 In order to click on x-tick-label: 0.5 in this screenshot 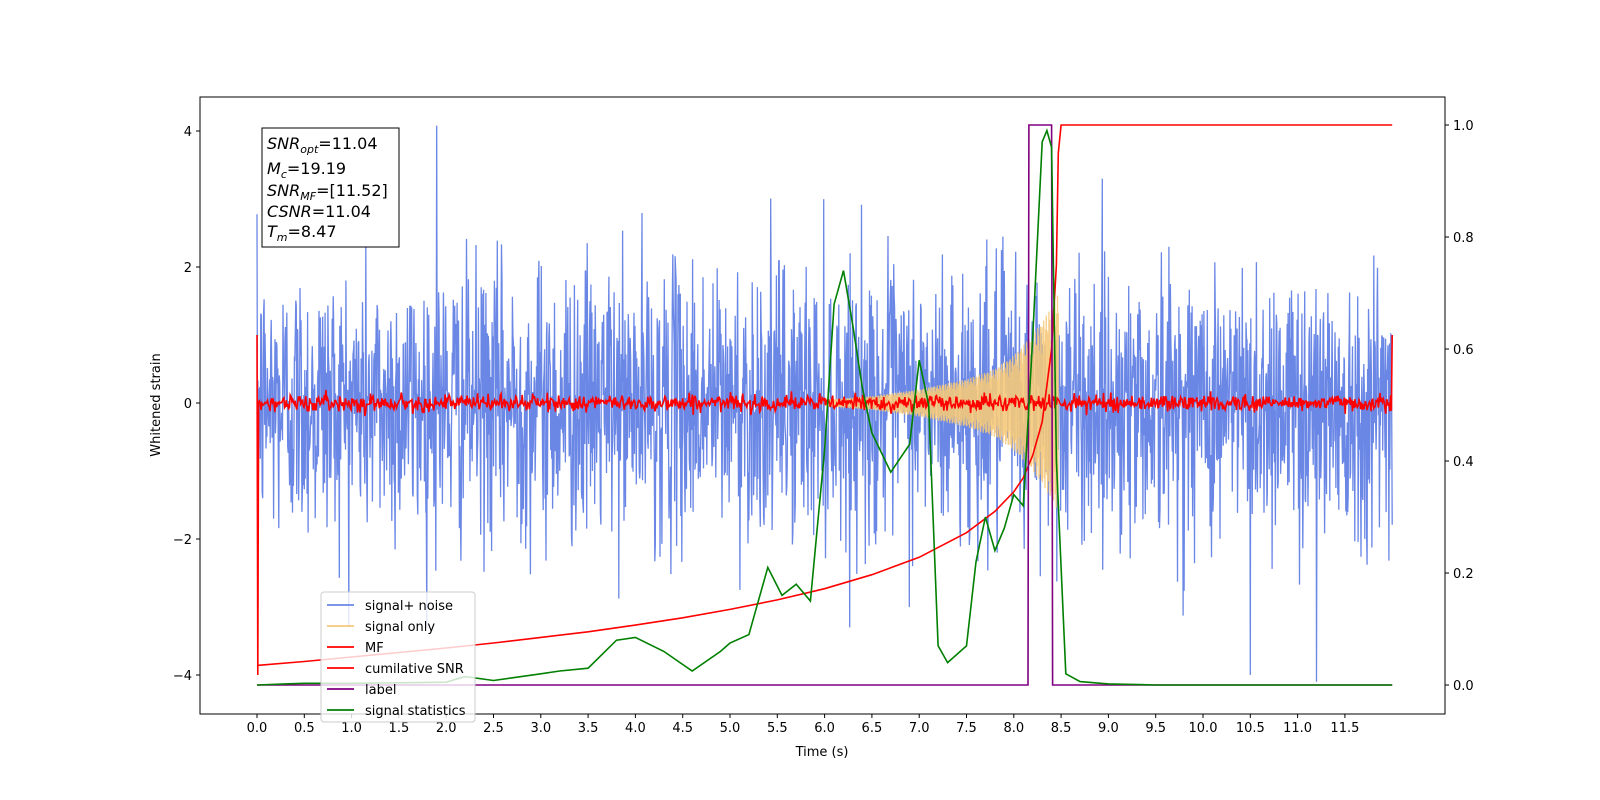, I will do `click(304, 728)`.